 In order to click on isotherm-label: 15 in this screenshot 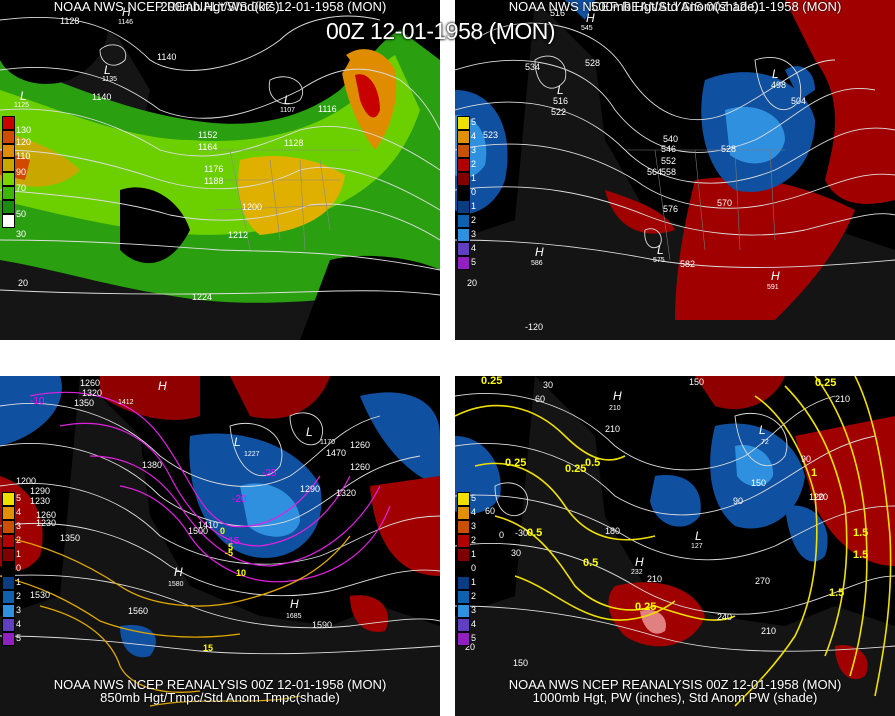, I will do `click(208, 648)`.